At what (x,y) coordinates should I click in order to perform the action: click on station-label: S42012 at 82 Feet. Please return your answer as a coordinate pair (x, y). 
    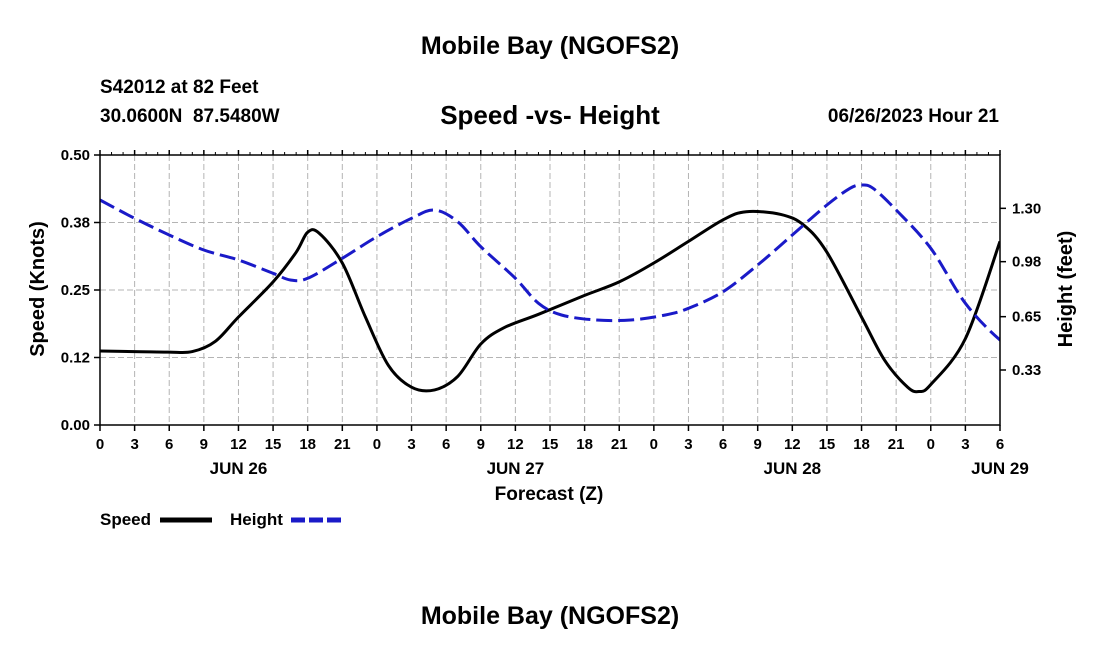
    Looking at the image, I should click on (179, 87).